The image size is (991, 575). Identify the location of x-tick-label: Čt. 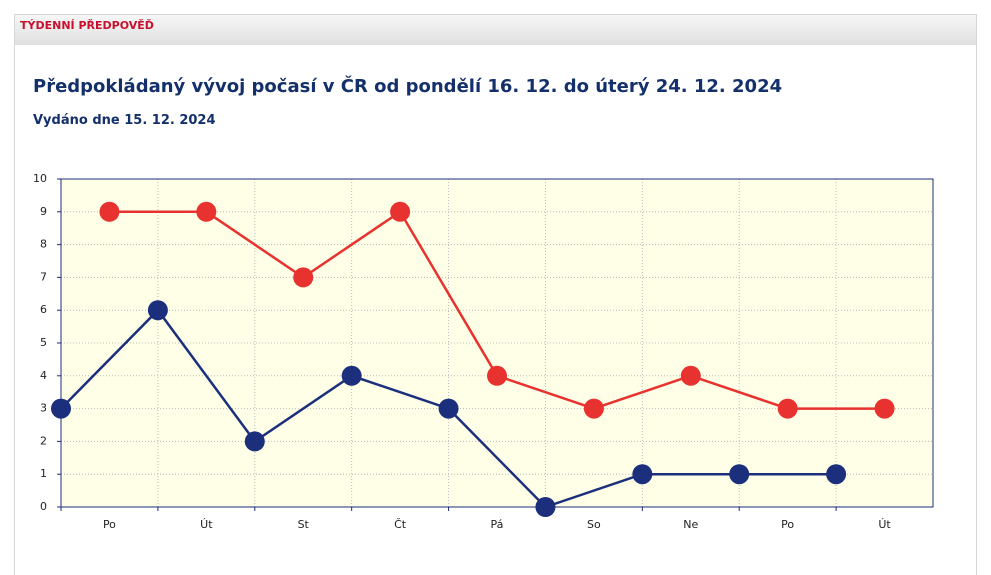
(400, 524).